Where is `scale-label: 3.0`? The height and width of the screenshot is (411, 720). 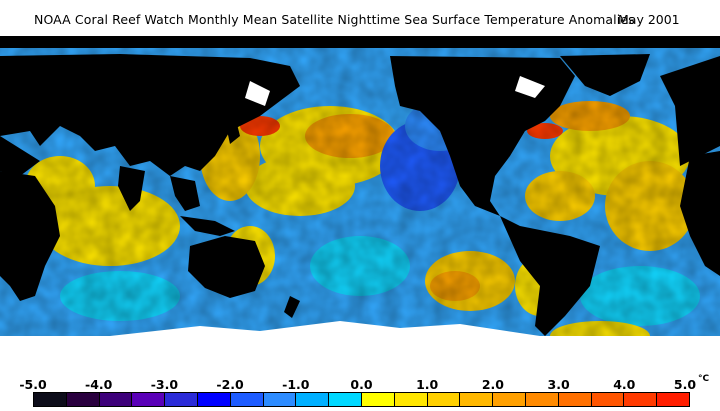 scale-label: 3.0 is located at coordinates (558, 384).